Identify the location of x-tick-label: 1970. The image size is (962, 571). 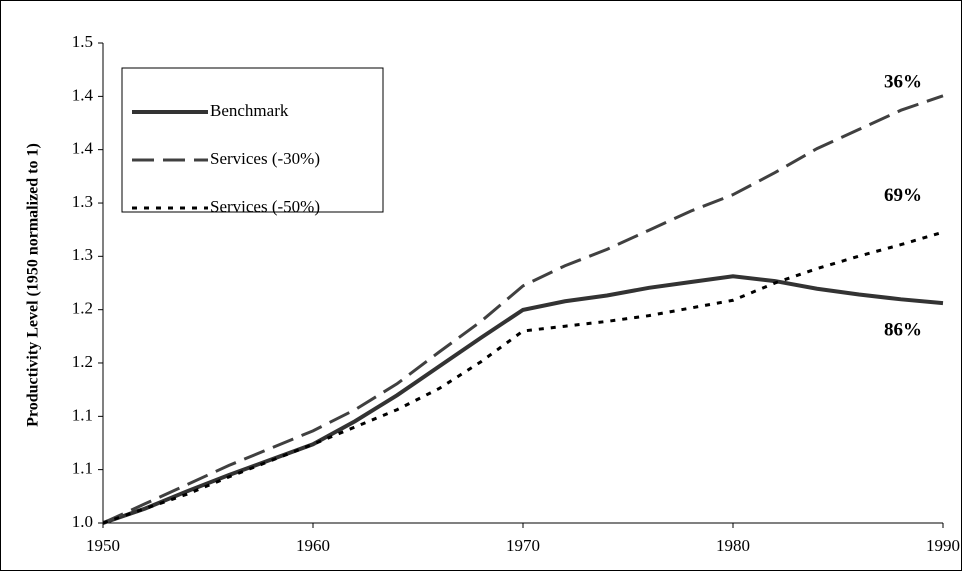
(523, 545).